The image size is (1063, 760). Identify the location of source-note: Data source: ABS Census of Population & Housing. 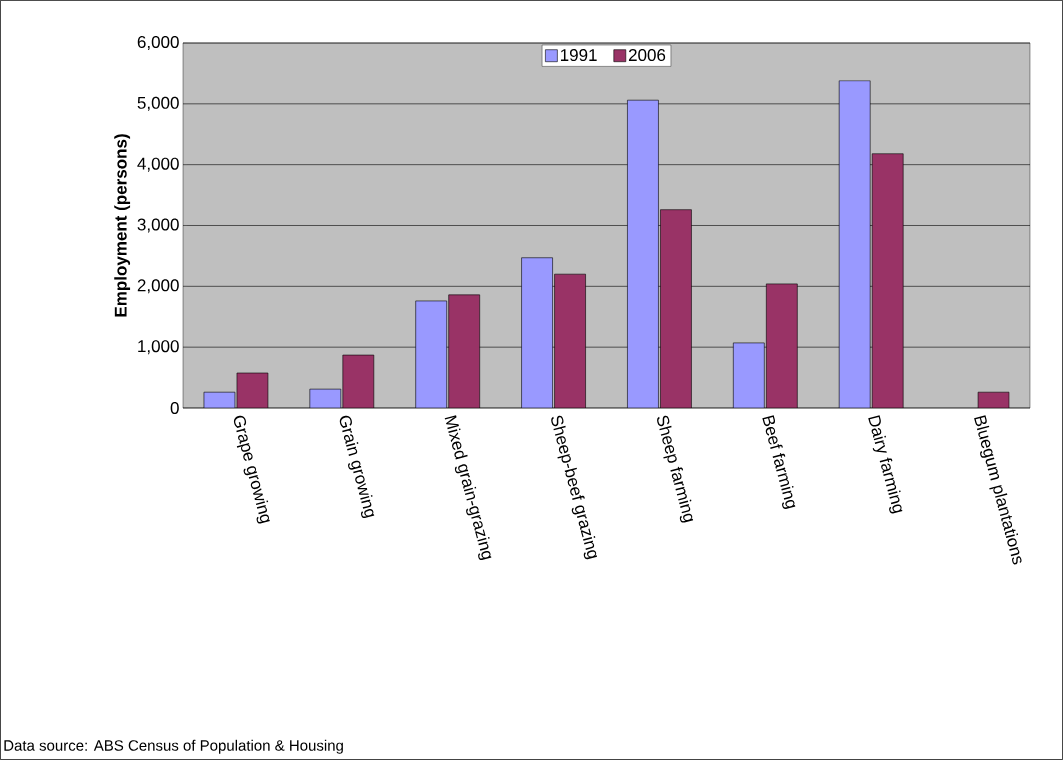
(173, 746).